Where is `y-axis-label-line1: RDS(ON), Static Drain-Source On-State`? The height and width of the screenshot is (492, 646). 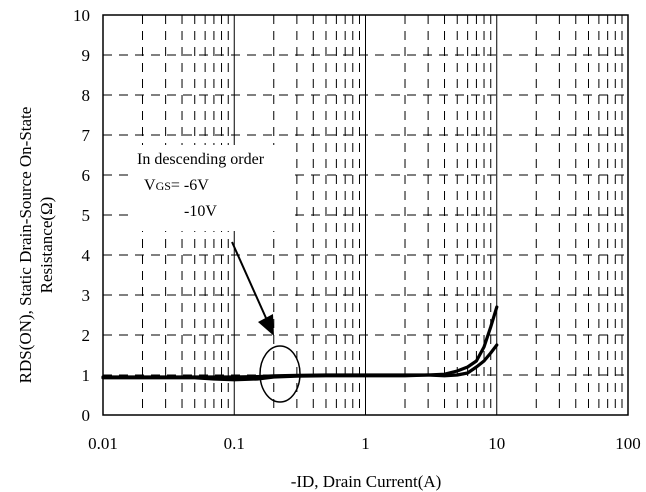
y-axis-label-line1: RDS(ON), Static Drain-Source On-State is located at coordinates (25, 245).